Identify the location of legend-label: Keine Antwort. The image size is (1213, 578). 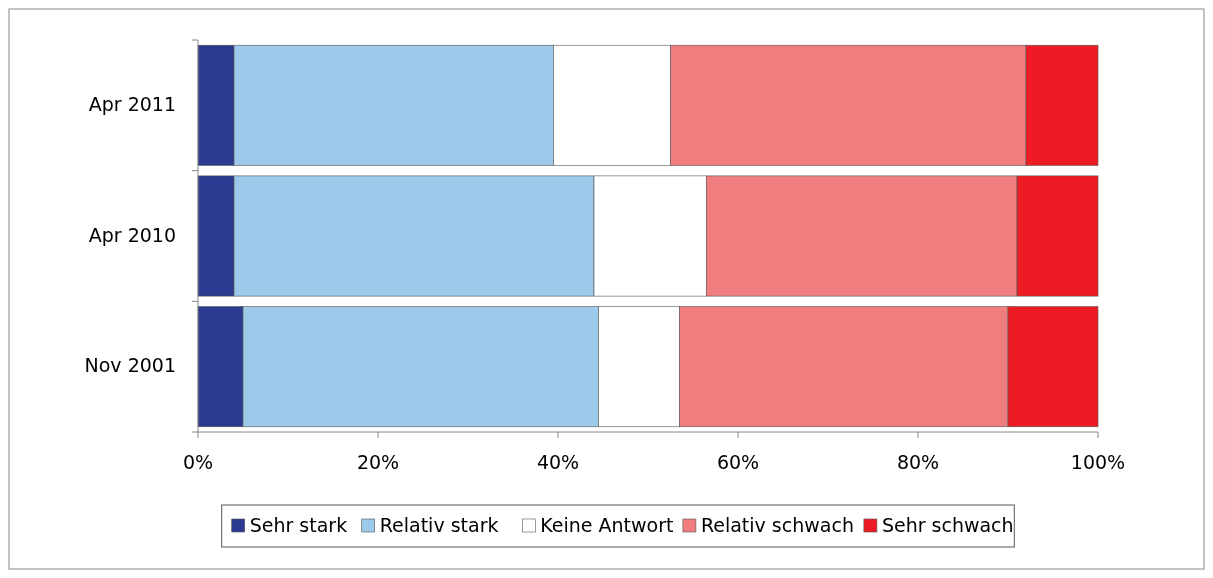
(607, 524).